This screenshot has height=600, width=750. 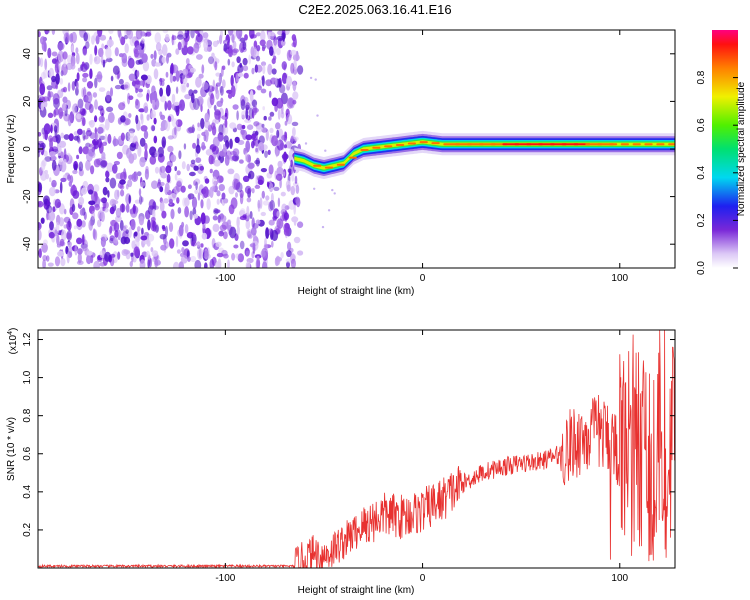 I want to click on colorbar-ticks: 0.0 0.2 0.4 0.6 0.8, so click(x=717, y=172).